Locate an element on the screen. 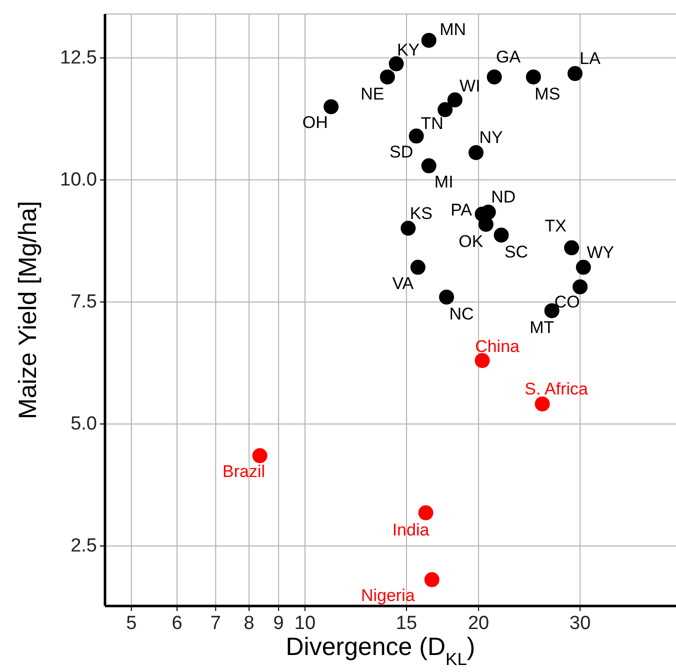  x-tick-label: 30 is located at coordinates (580, 623).